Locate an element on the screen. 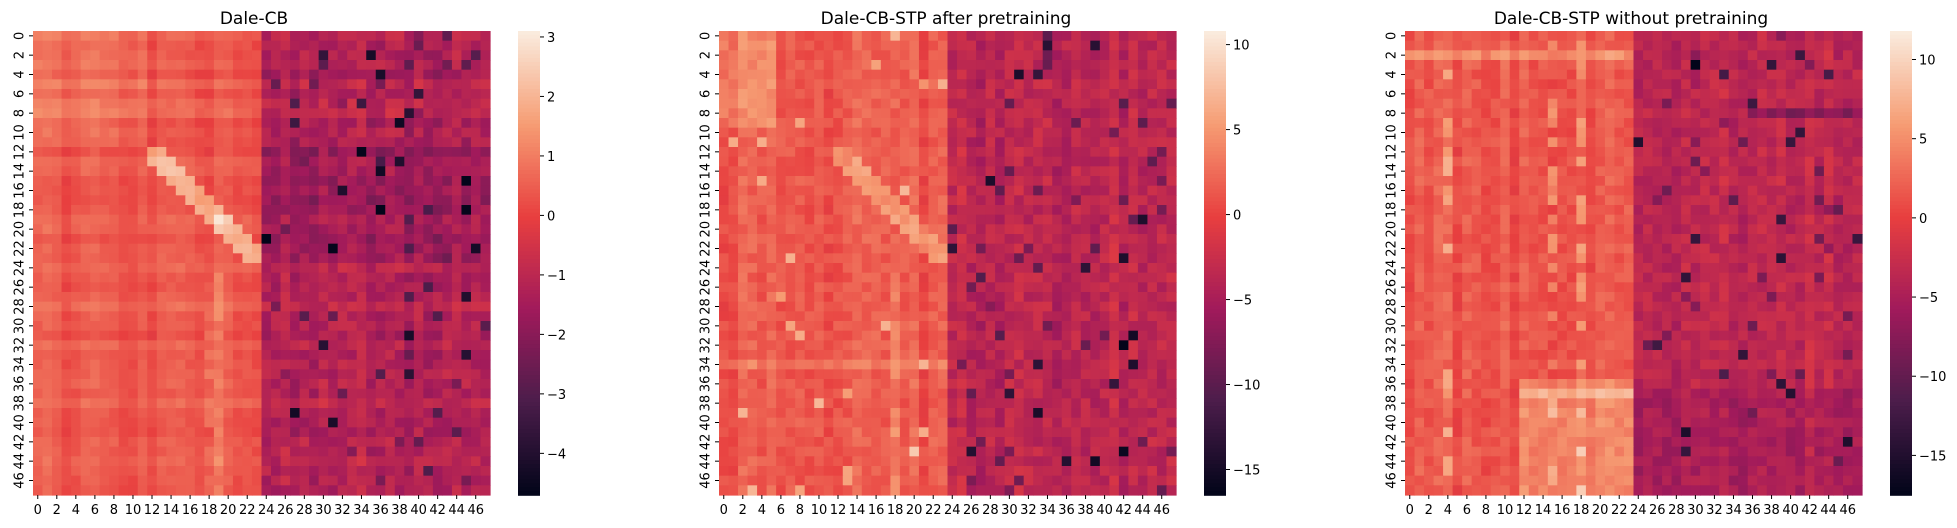 The image size is (1957, 528). x-tick-label: 12 is located at coordinates (152, 510).